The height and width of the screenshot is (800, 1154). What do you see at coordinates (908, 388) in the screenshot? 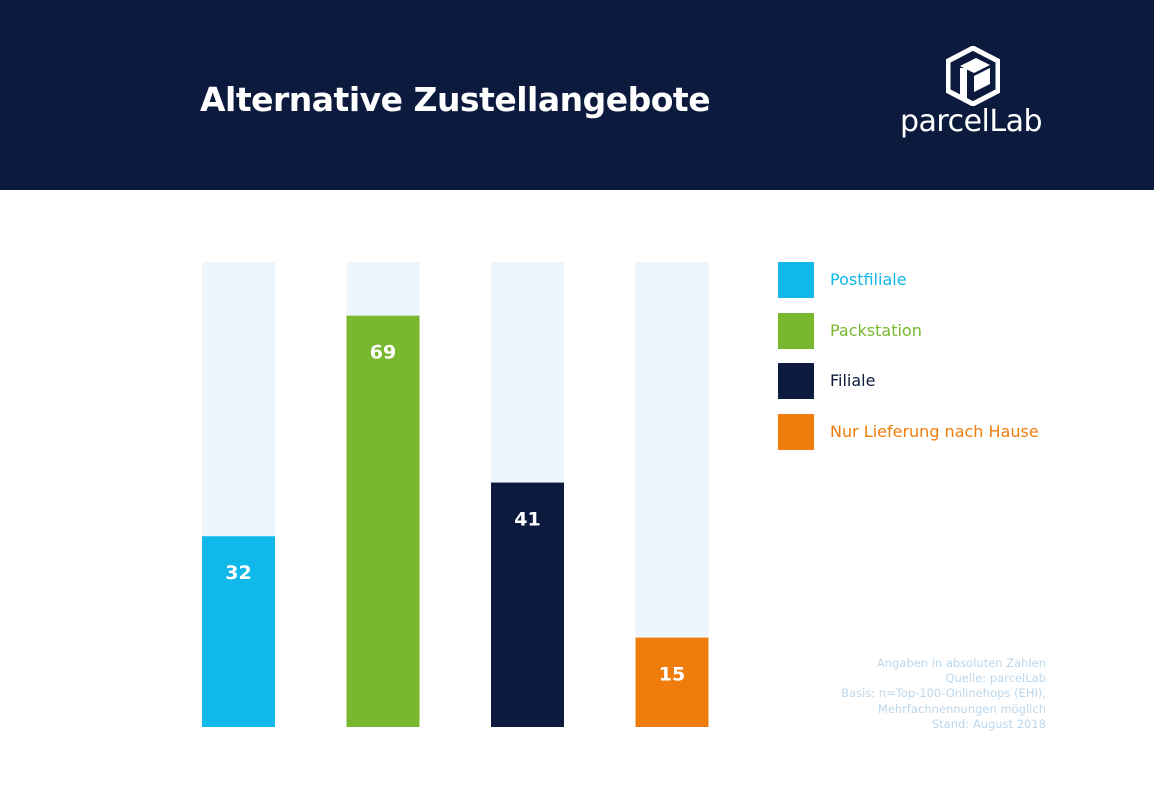
I see `legend-item: Filiale` at bounding box center [908, 388].